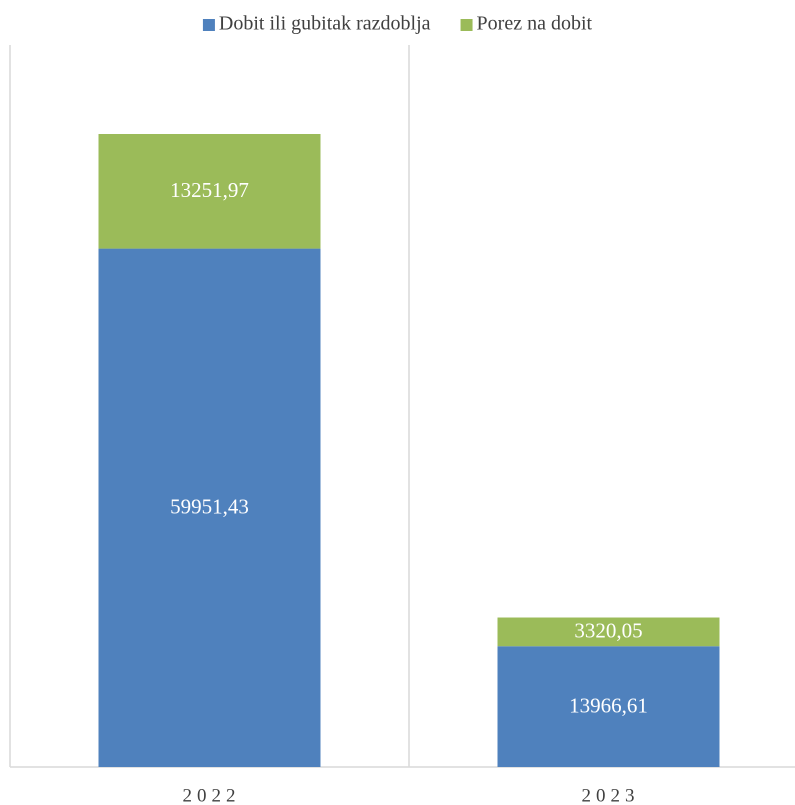 The image size is (795, 805). I want to click on legend-label: Dobit ili gubitak razdoblja, so click(325, 24).